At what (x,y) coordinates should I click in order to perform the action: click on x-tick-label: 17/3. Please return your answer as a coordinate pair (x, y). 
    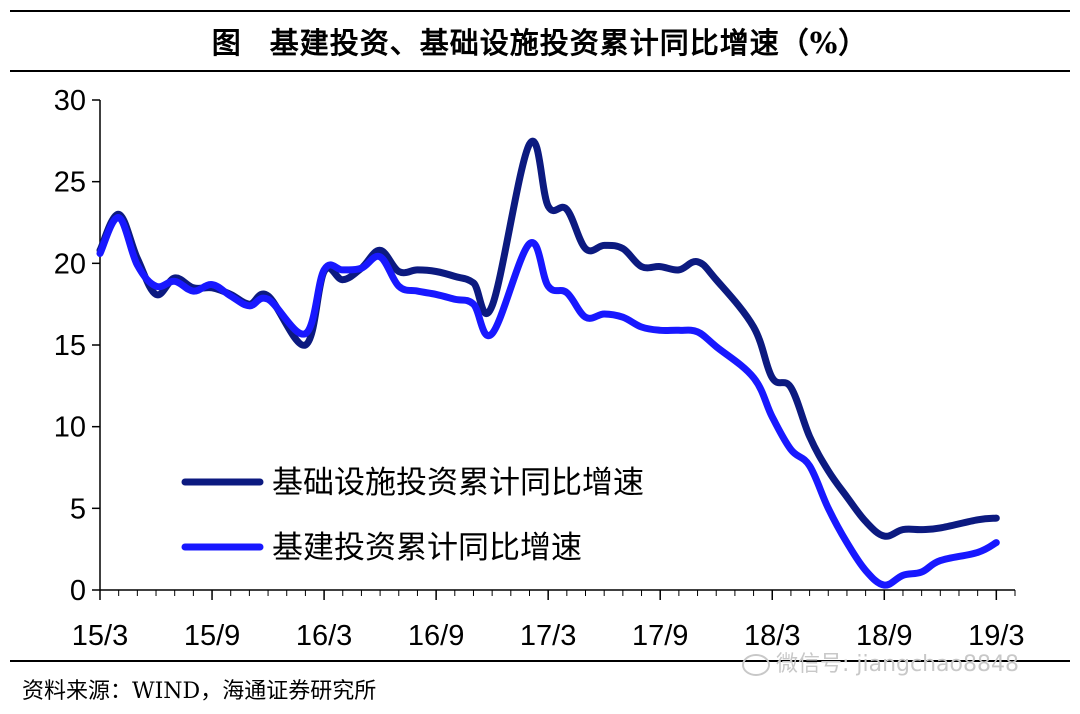
    Looking at the image, I should click on (548, 636).